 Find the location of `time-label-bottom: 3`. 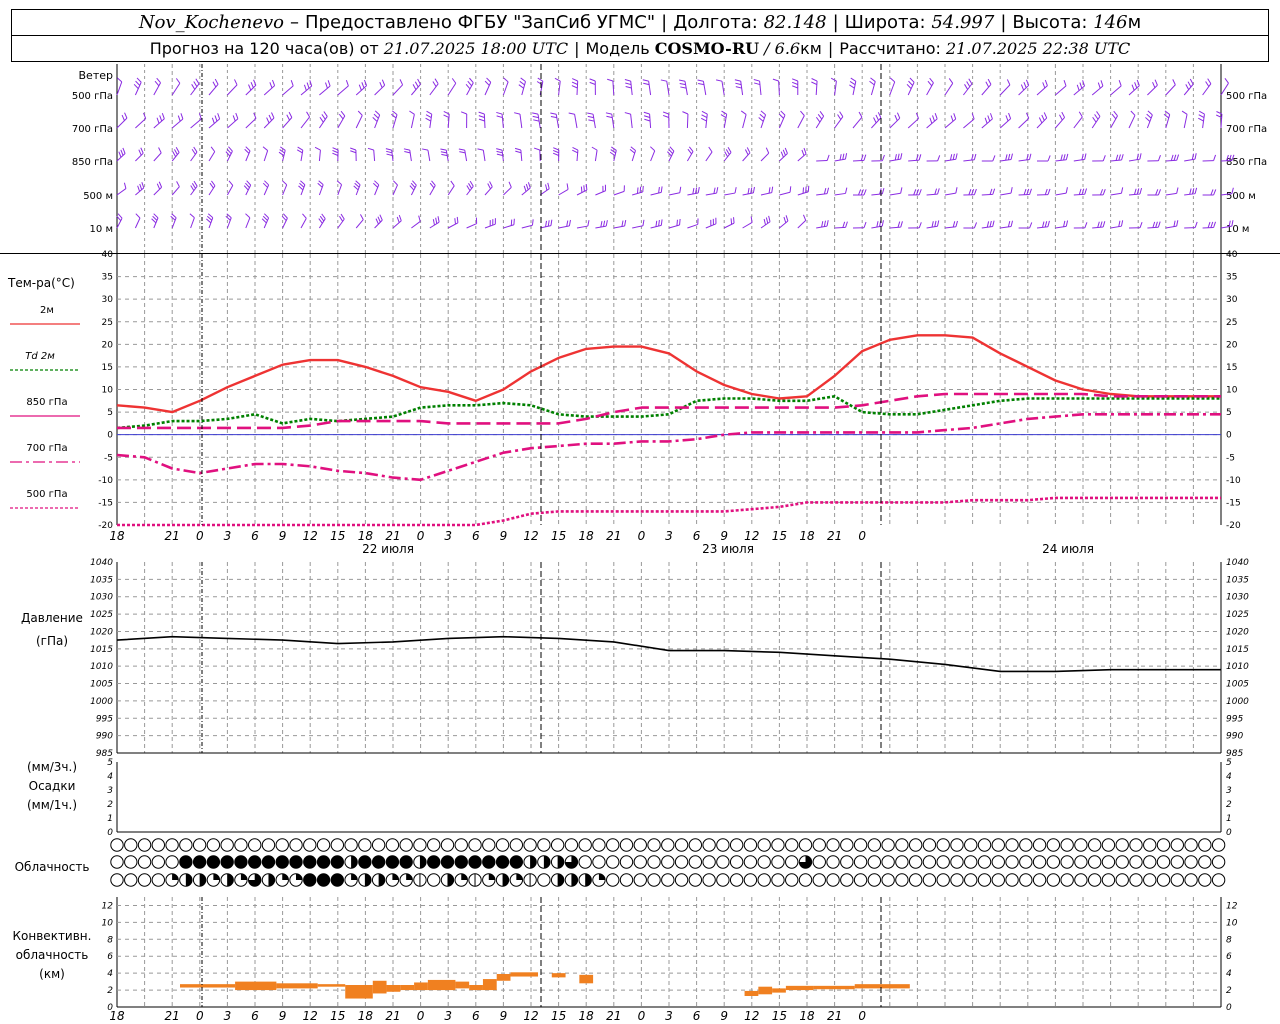

time-label-bottom: 3 is located at coordinates (669, 1016).